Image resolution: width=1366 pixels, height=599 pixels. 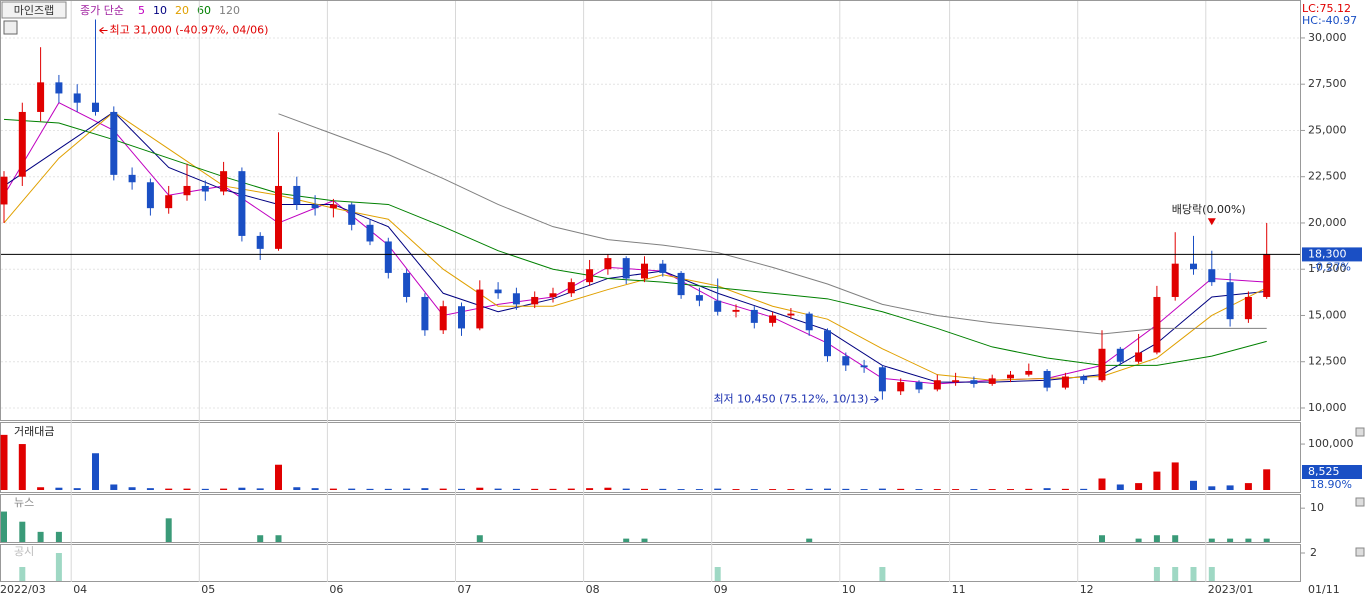 I want to click on annotation: 최고 31,000 (-40.97%, 04/06), so click(x=189, y=29).